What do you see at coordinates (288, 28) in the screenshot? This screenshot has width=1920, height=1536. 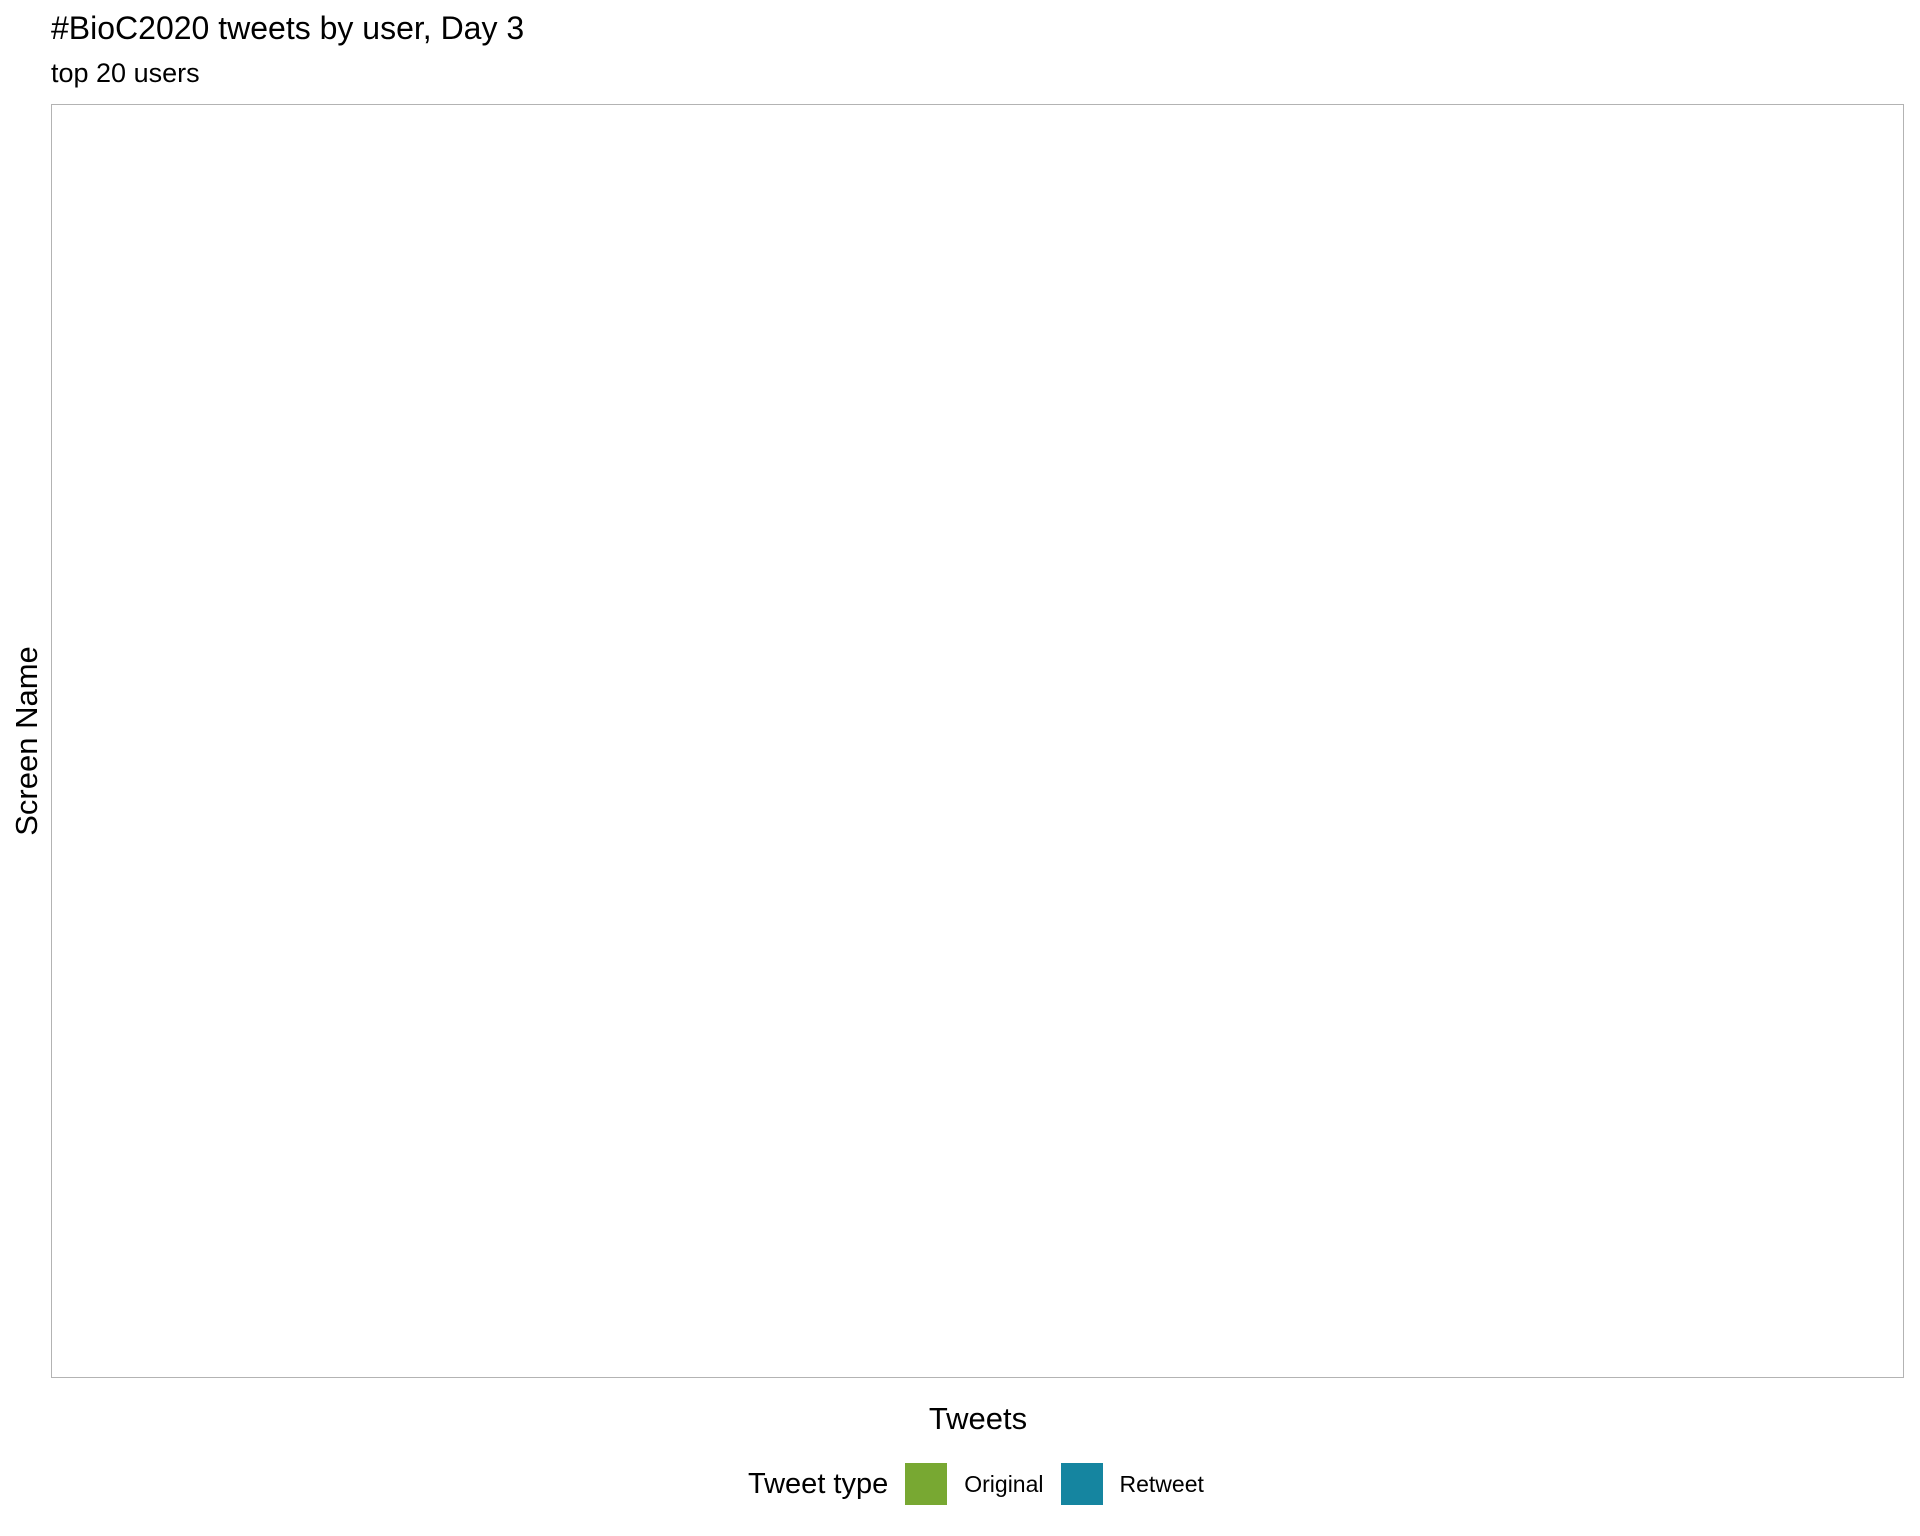 I see `chart-title: #BioC2020 tweets by user, Day 3` at bounding box center [288, 28].